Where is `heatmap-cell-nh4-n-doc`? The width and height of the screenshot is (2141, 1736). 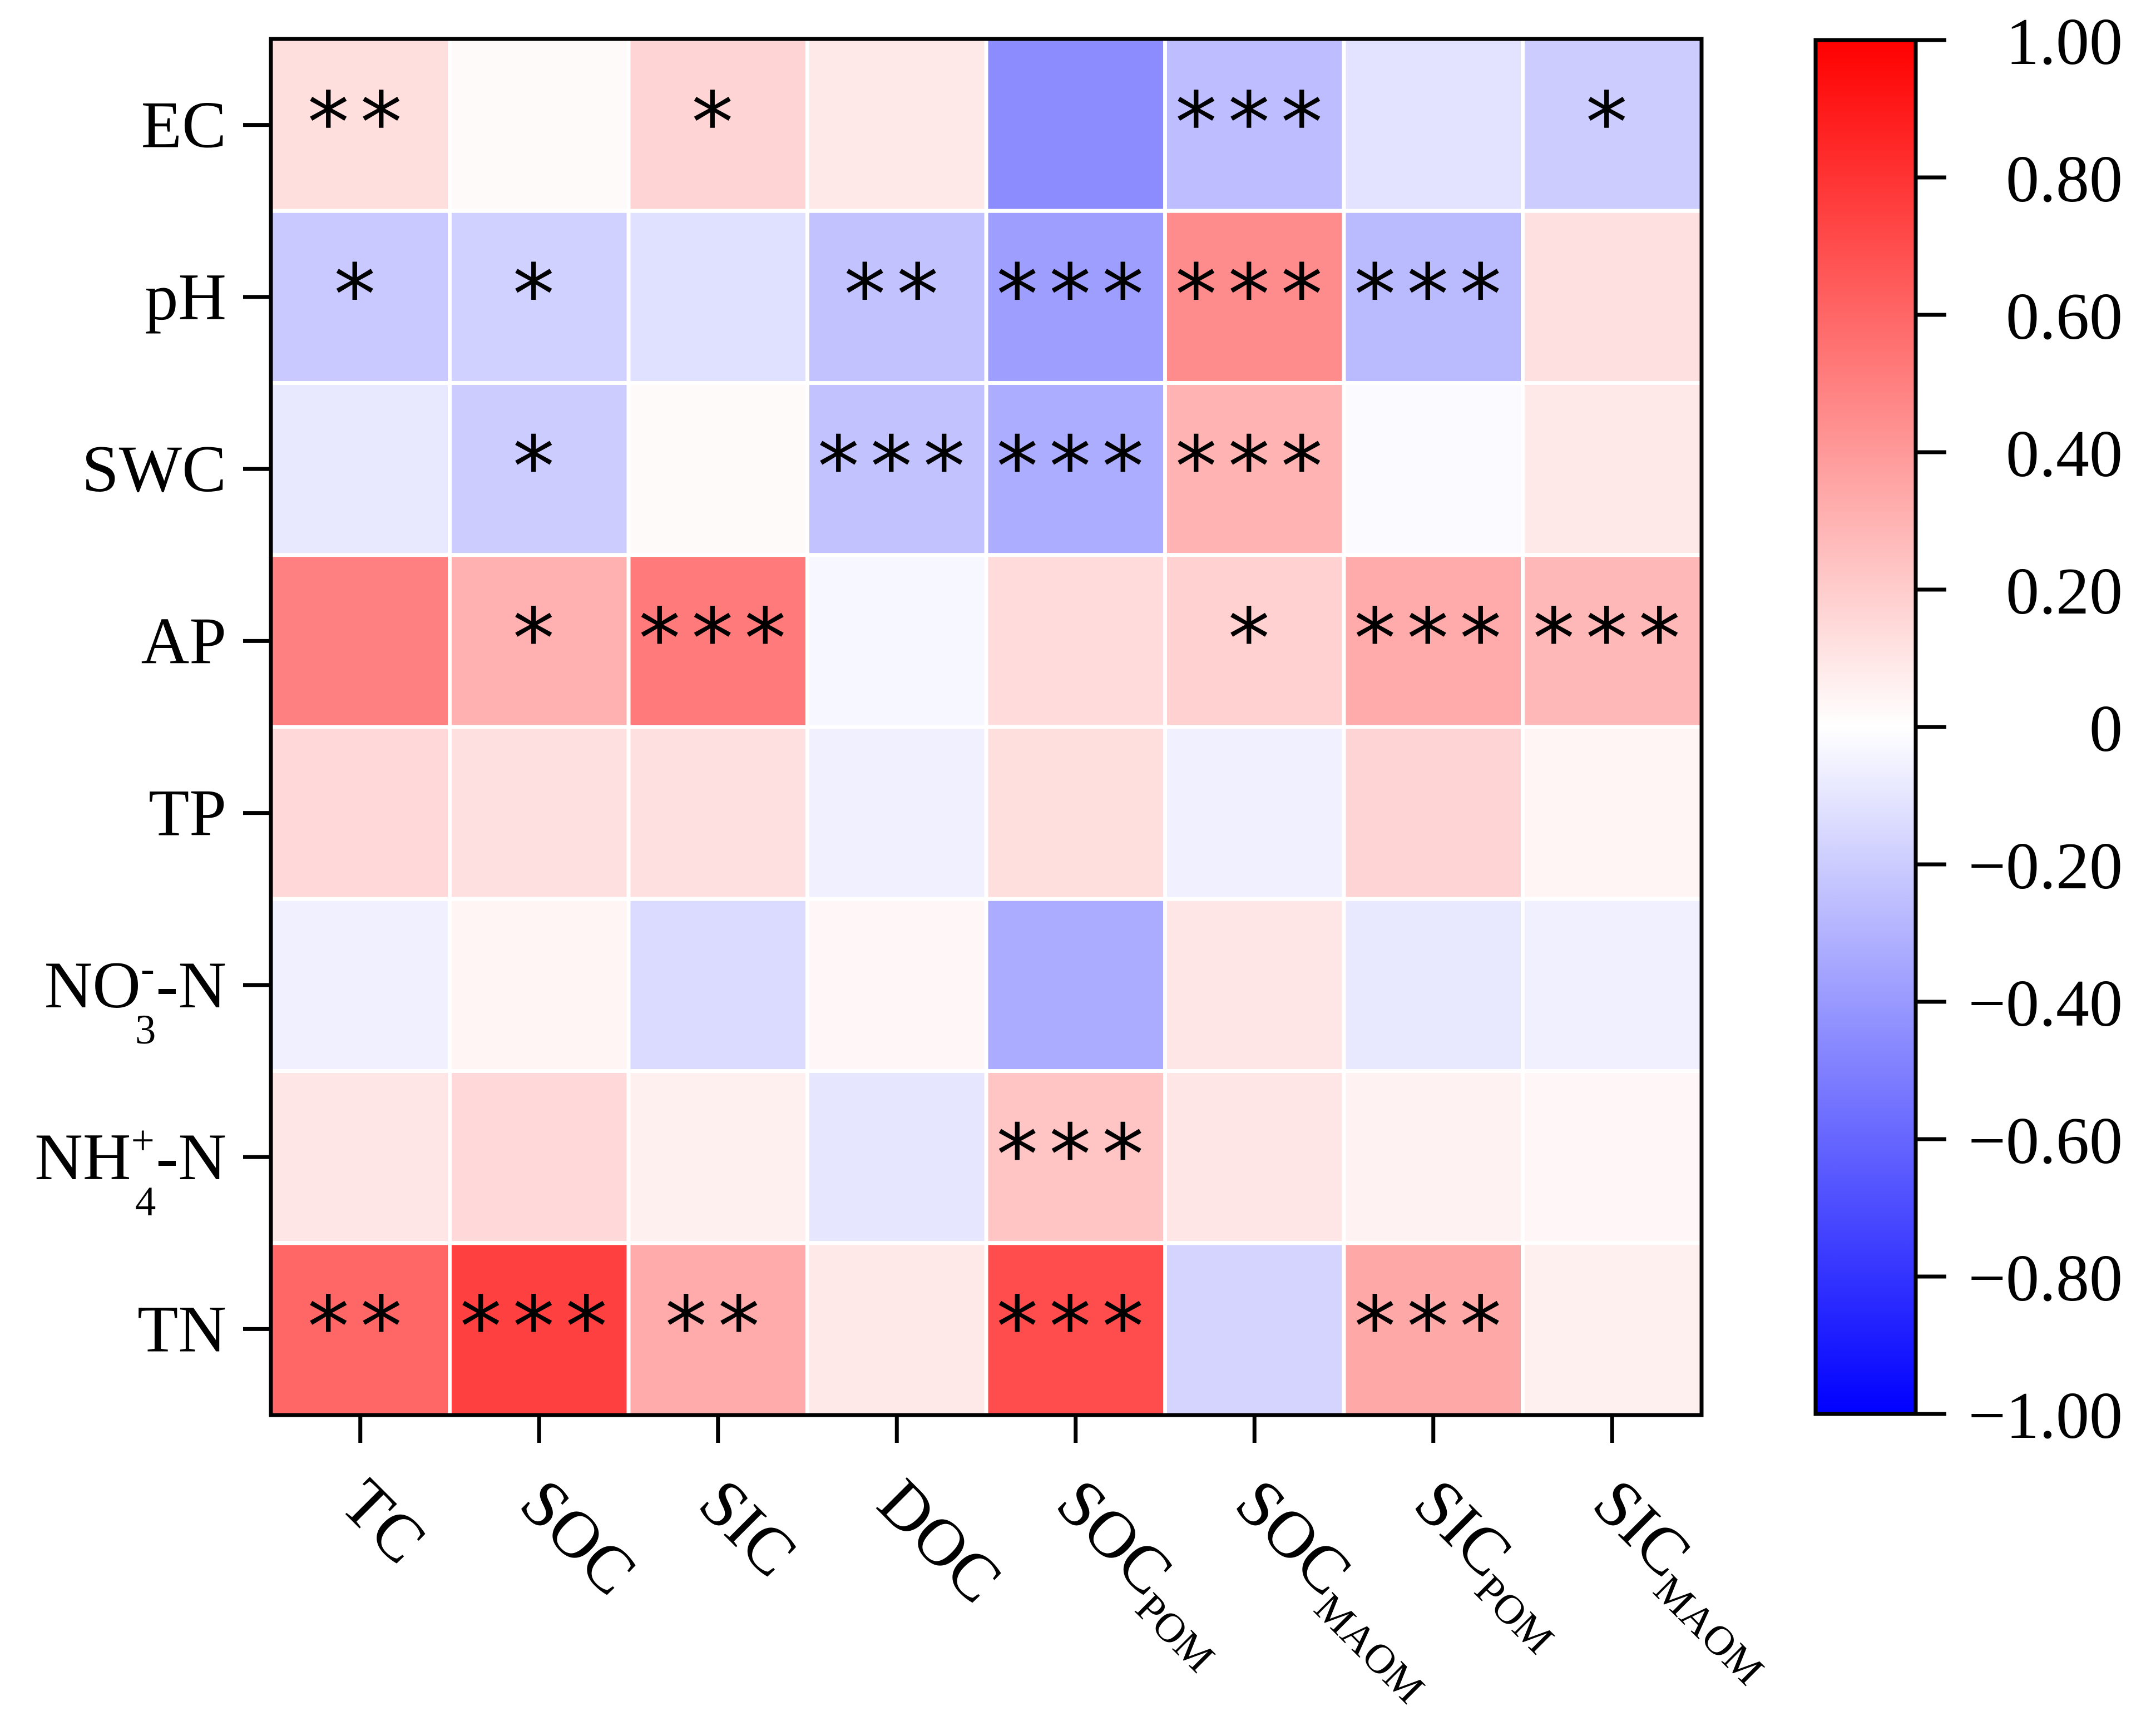 heatmap-cell-nh4-n-doc is located at coordinates (896, 1157).